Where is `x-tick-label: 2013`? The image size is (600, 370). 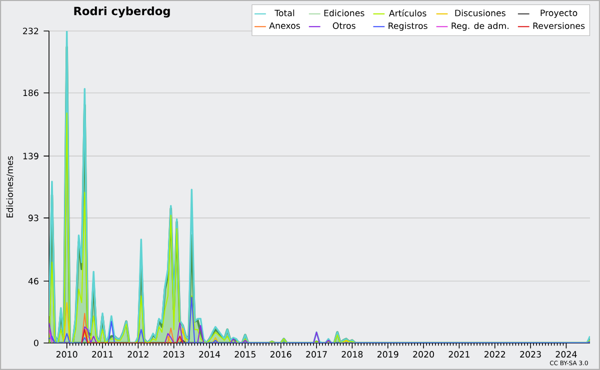 x-tick-label: 2013 is located at coordinates (173, 354).